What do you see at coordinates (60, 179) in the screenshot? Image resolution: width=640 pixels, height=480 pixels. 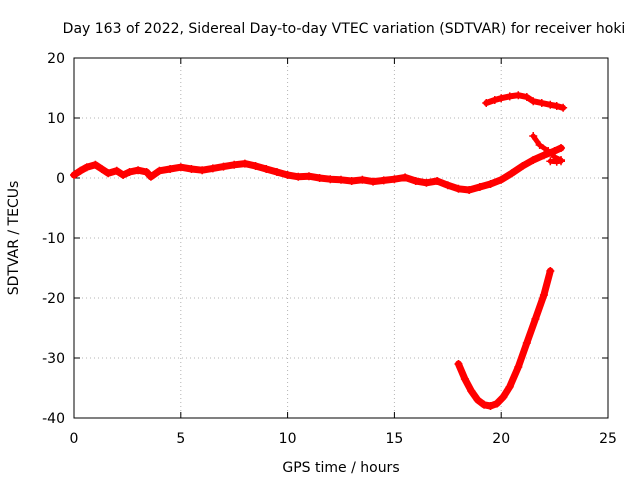 I see `y-tick-label: 0` at bounding box center [60, 179].